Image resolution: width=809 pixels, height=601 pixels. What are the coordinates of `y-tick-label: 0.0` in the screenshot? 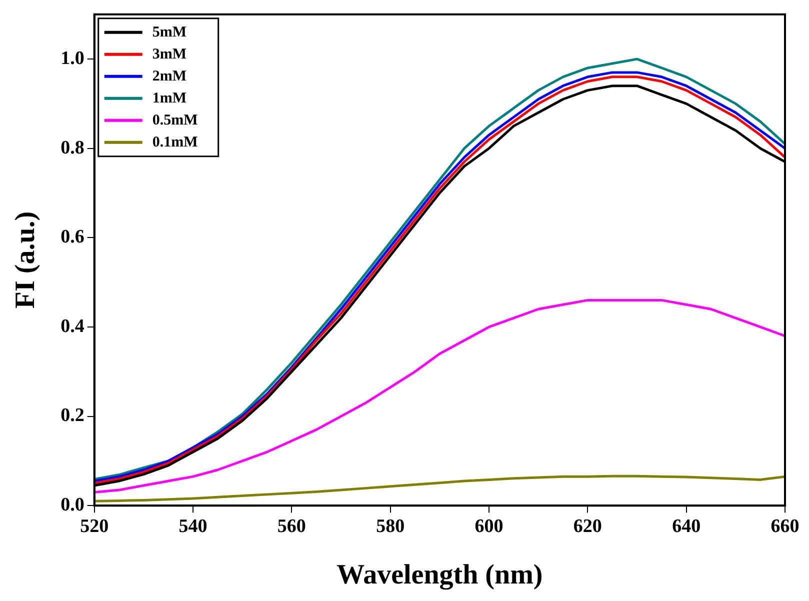 It's located at (72, 505).